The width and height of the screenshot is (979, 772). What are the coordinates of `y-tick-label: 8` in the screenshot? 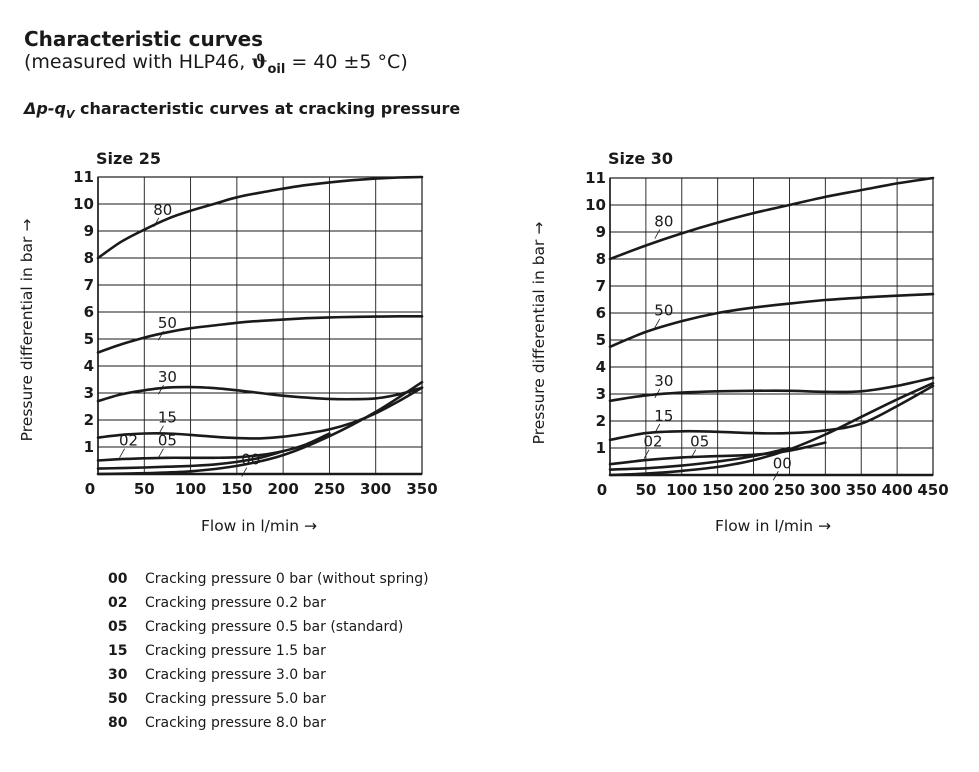 It's located at (601, 259).